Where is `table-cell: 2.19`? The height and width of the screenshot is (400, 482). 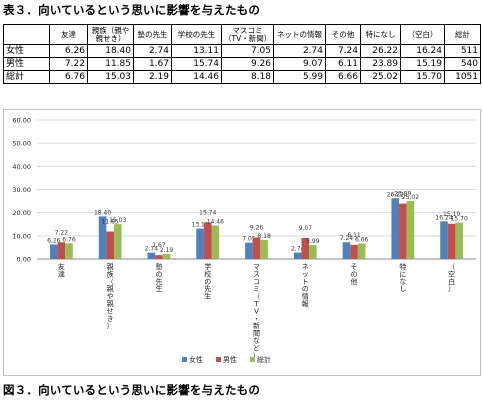
table-cell: 2.19 is located at coordinates (152, 77).